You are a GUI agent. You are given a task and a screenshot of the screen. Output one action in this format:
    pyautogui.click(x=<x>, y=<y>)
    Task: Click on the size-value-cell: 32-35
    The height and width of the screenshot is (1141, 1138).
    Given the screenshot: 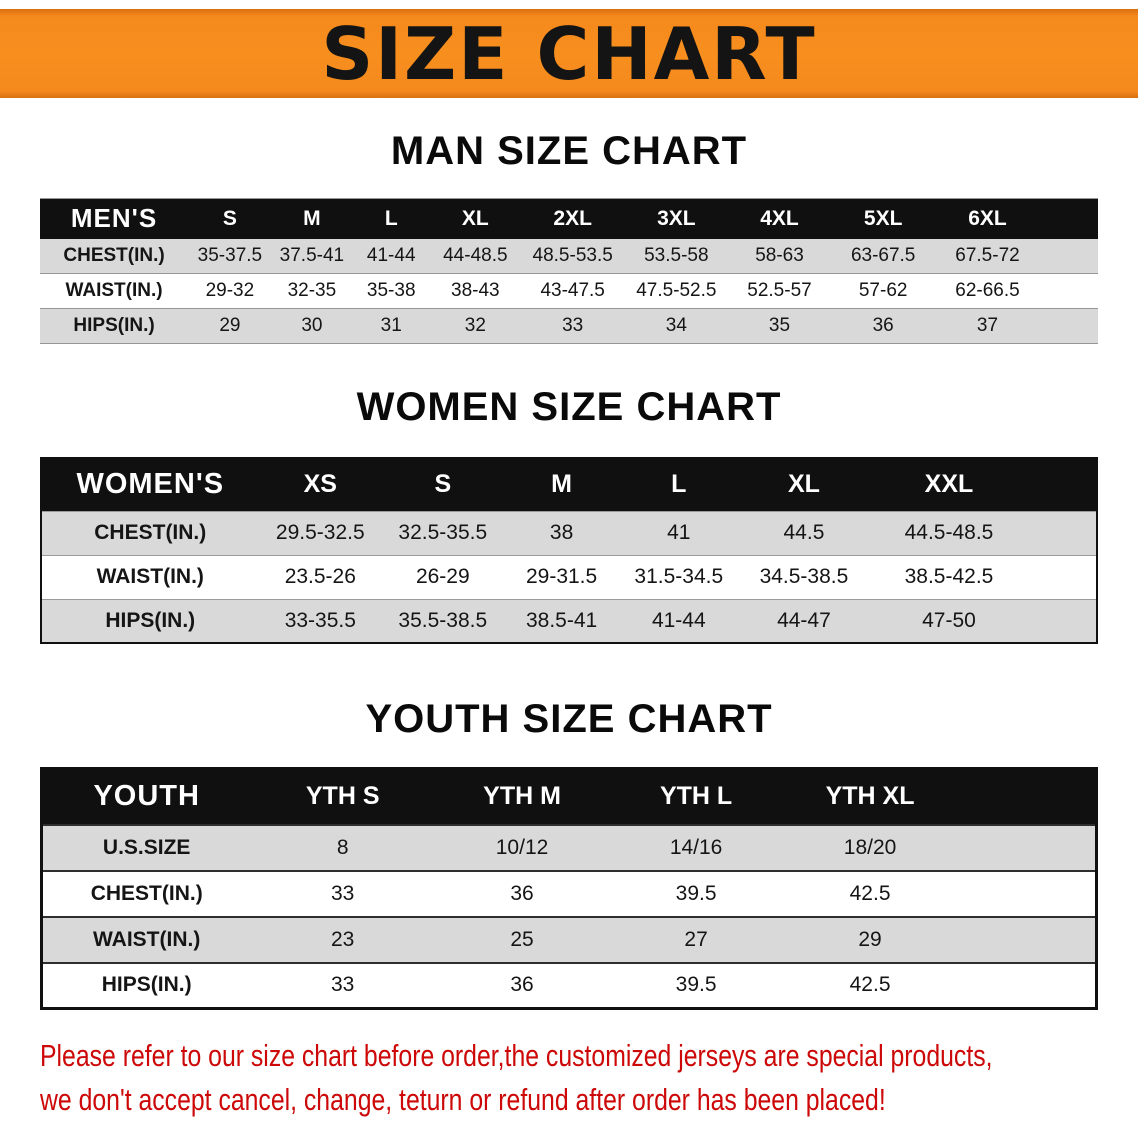 What is the action you would take?
    pyautogui.click(x=312, y=290)
    